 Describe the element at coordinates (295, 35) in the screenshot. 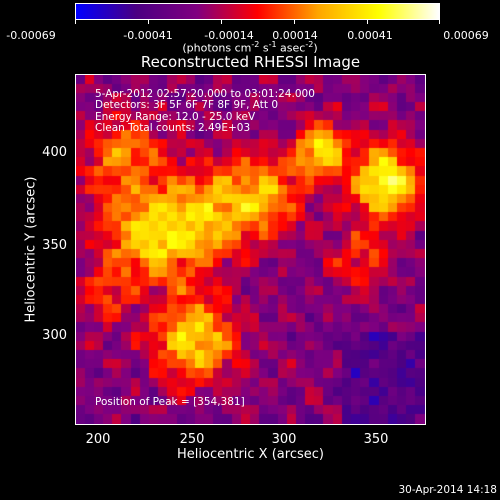

I see `colorbar-tick-label: 0.00014` at that location.